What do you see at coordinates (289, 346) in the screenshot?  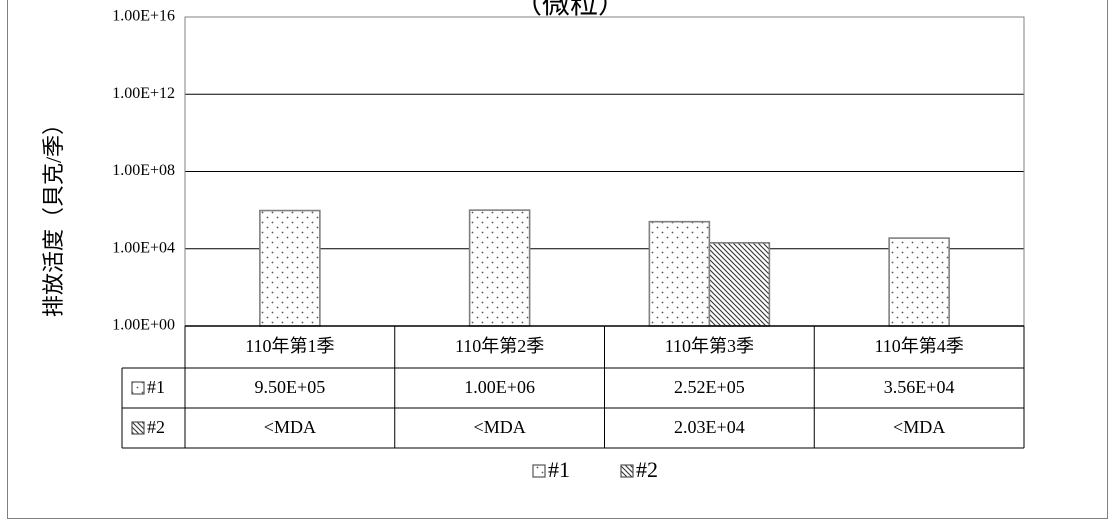 I see `x-tick-label: 110年第1季` at bounding box center [289, 346].